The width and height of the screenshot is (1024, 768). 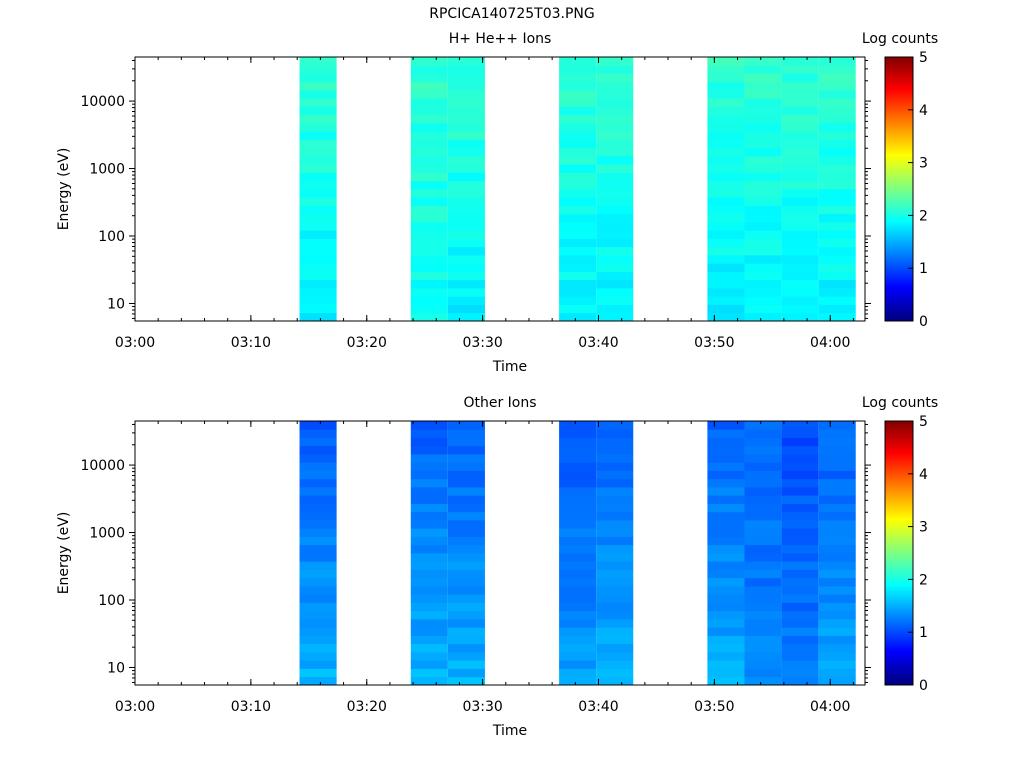 What do you see at coordinates (482, 343) in the screenshot?
I see `x-tick-label: 03:30` at bounding box center [482, 343].